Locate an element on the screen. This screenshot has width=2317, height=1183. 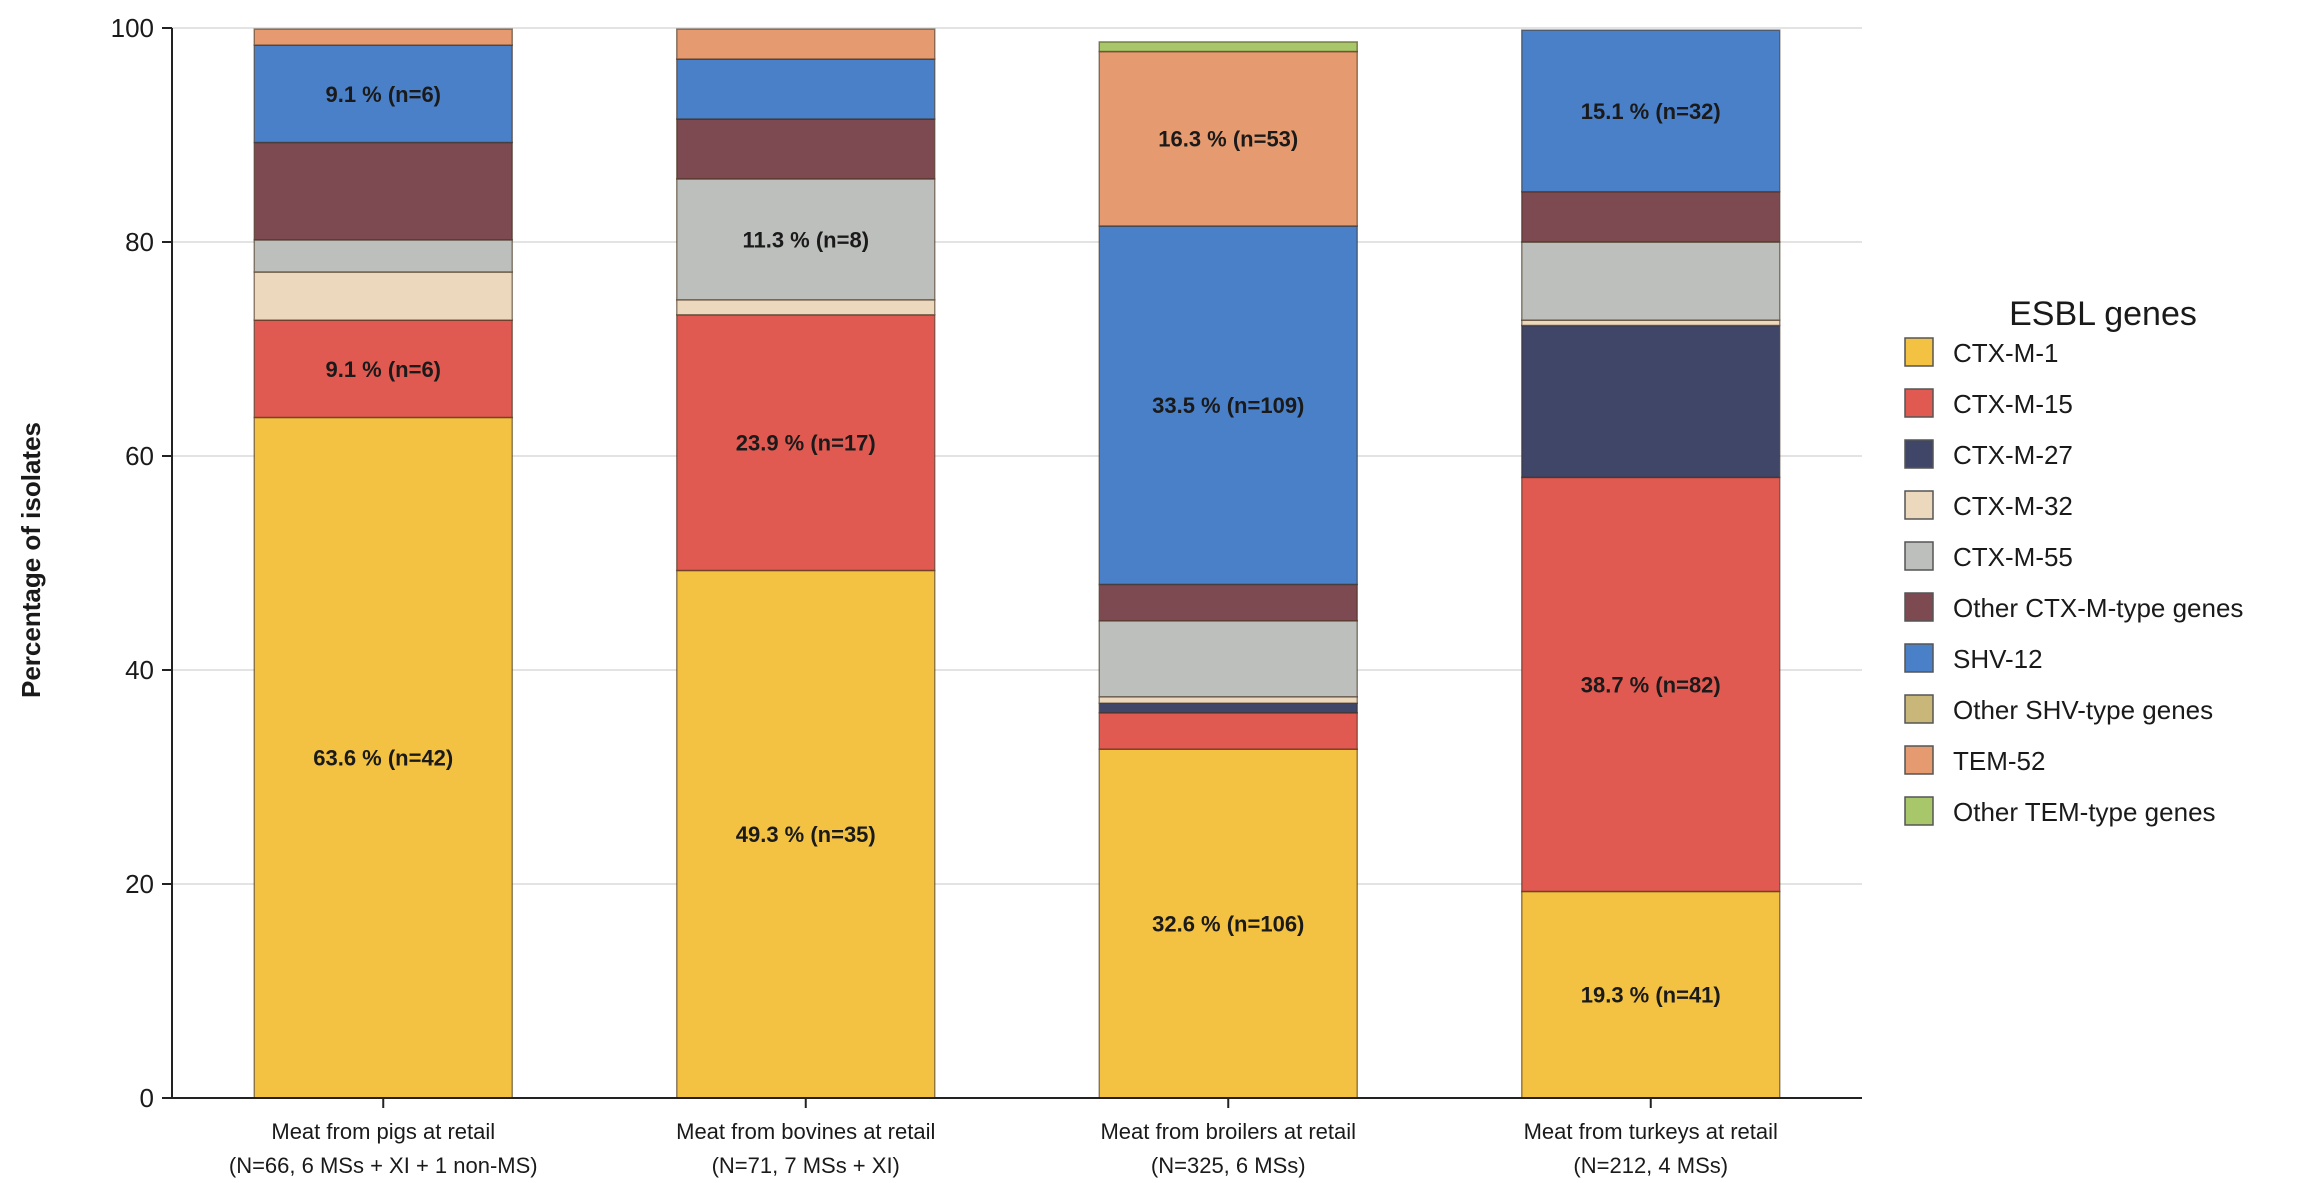
y-tick-label: 80 is located at coordinates (139, 242).